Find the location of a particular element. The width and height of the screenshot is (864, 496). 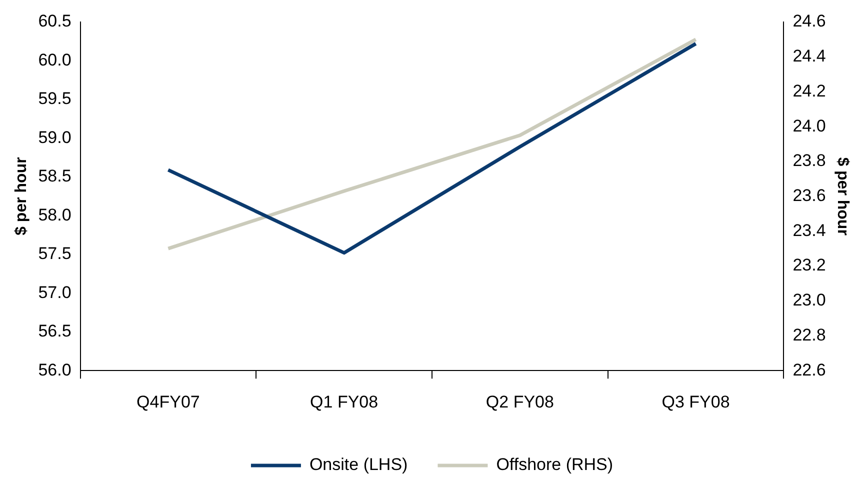

y-tick-label: 58.5 is located at coordinates (55, 176).